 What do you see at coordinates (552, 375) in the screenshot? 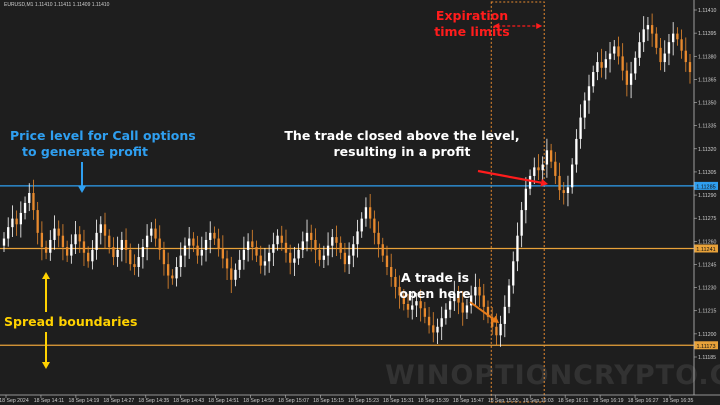
I see `watermark: WINOPTIONCRYPTO.COM` at bounding box center [552, 375].